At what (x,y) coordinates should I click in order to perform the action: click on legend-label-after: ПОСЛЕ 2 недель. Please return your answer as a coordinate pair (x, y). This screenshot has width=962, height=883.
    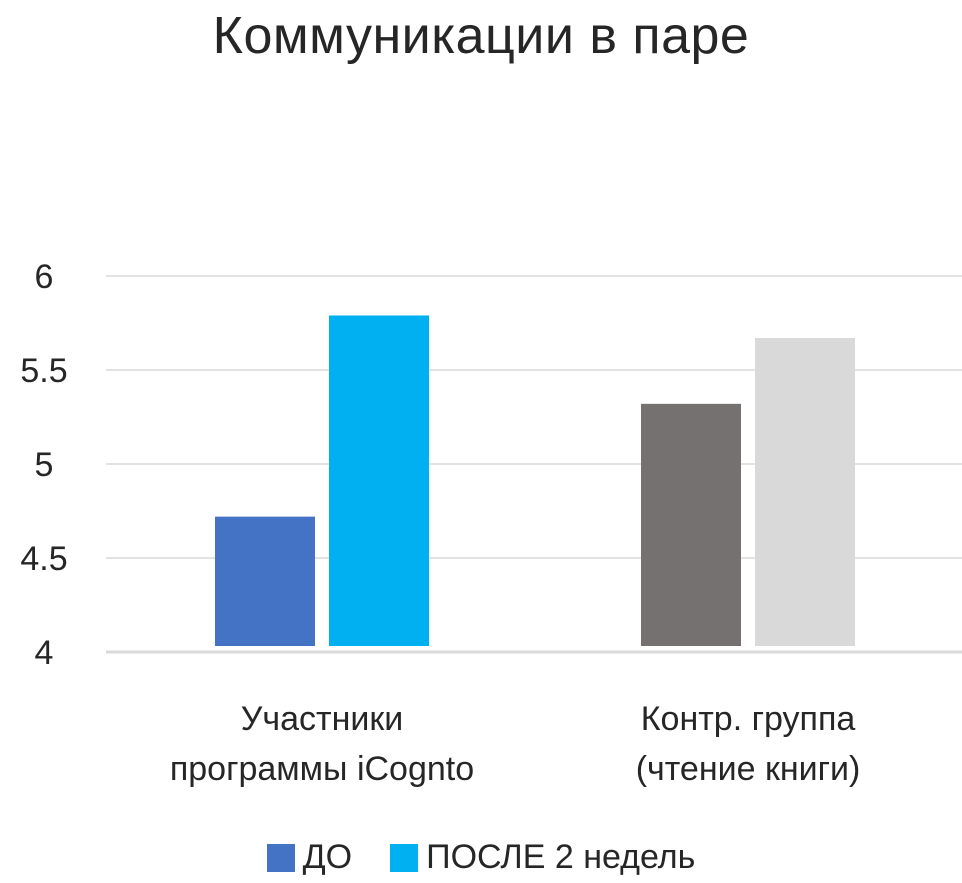
    Looking at the image, I should click on (561, 857).